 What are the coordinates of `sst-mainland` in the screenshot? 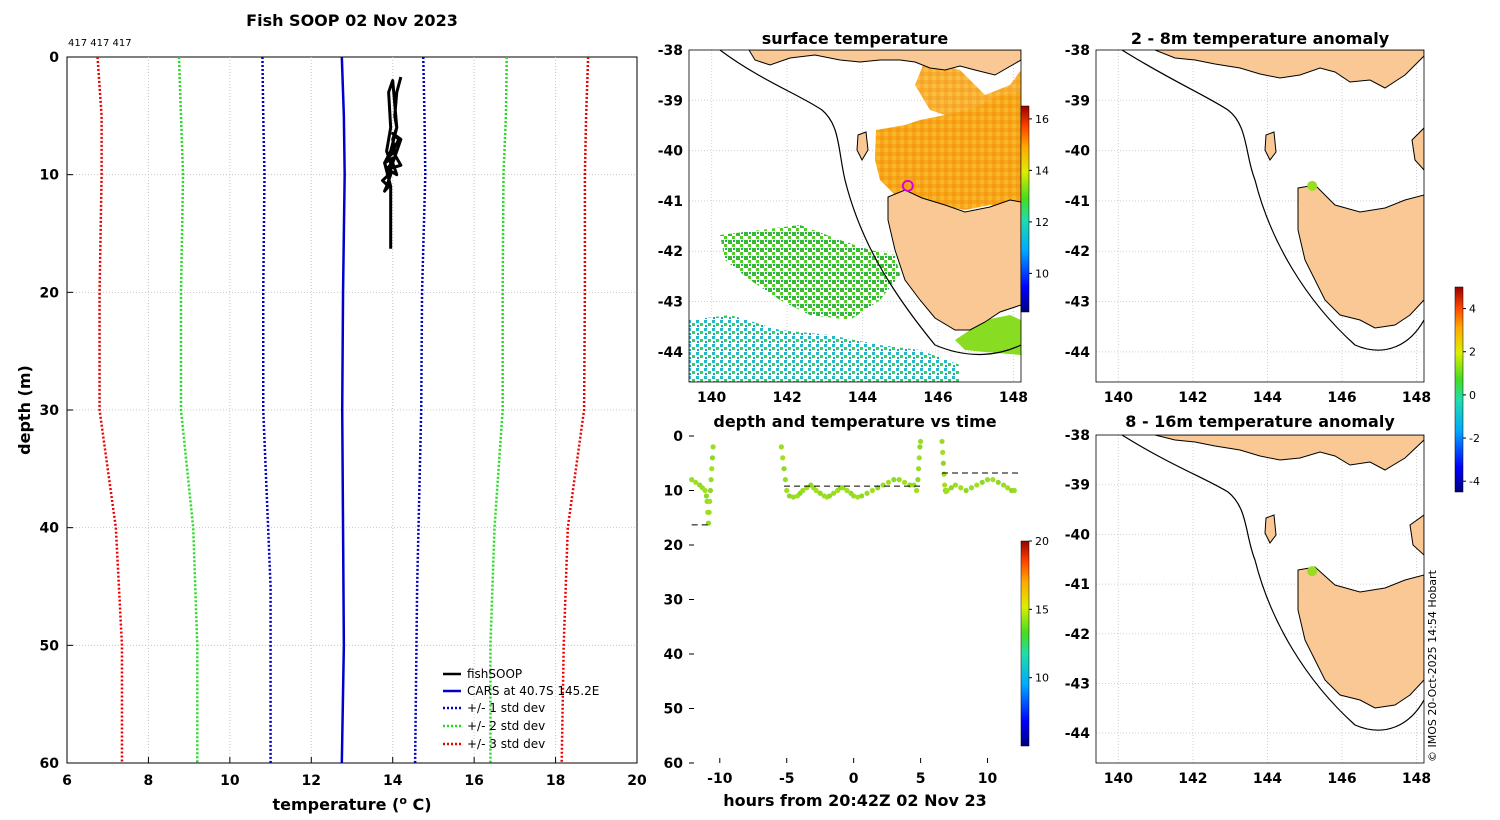 It's located at (884, 63).